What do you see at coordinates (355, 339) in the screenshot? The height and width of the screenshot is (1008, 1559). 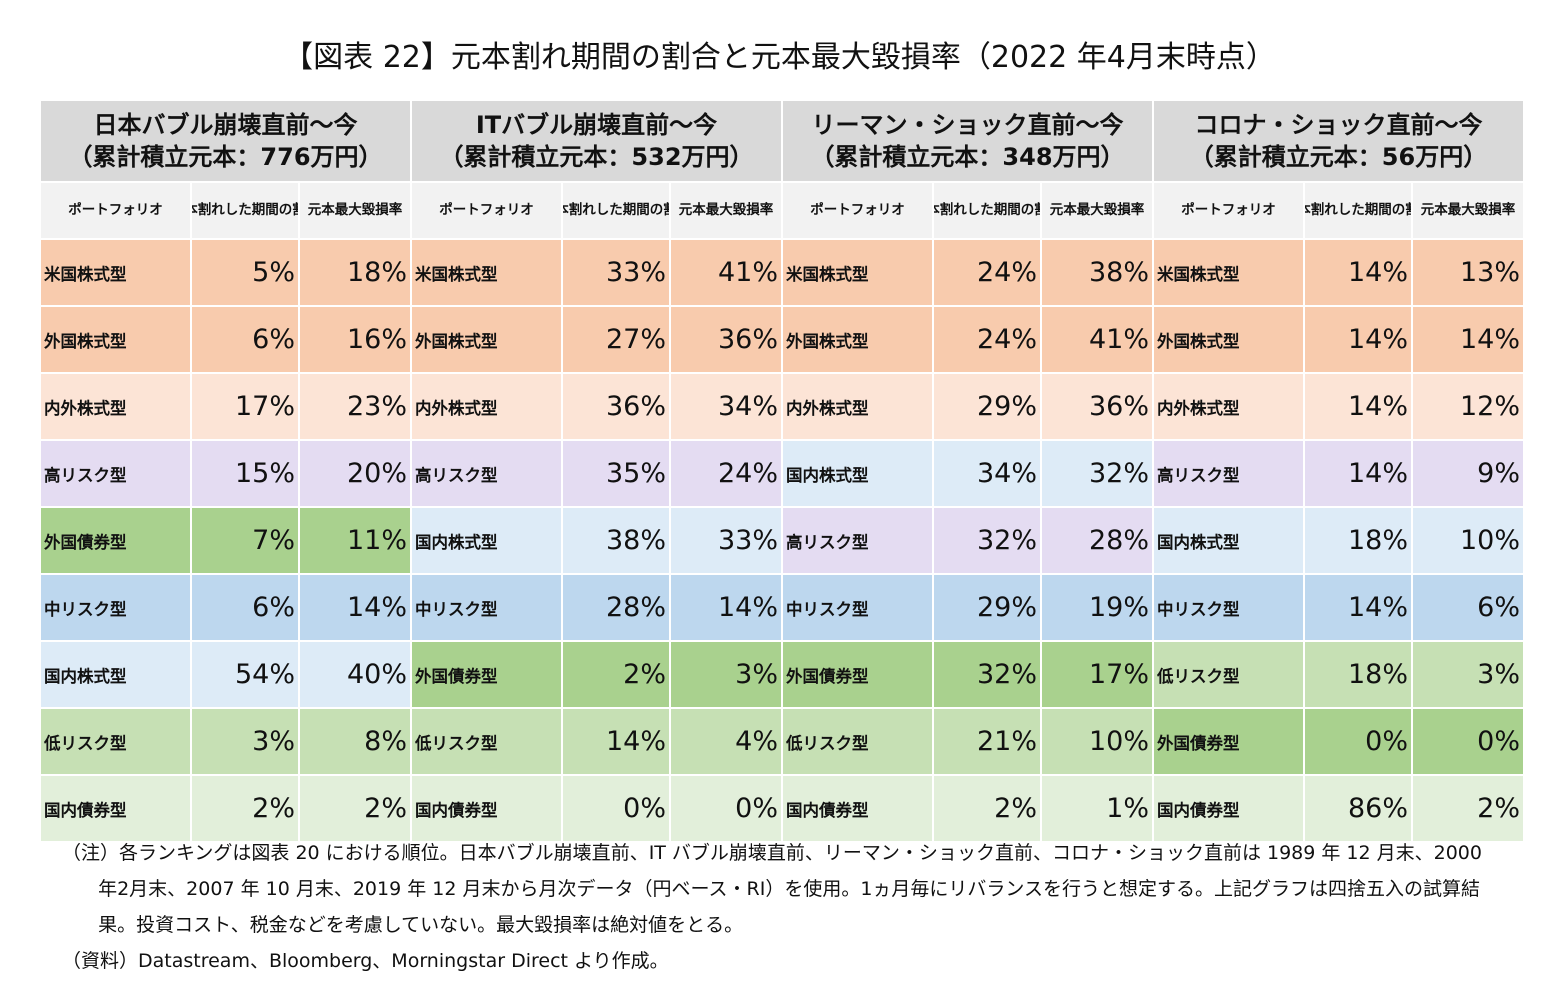 I see `max-drawdown-cell: 16%` at bounding box center [355, 339].